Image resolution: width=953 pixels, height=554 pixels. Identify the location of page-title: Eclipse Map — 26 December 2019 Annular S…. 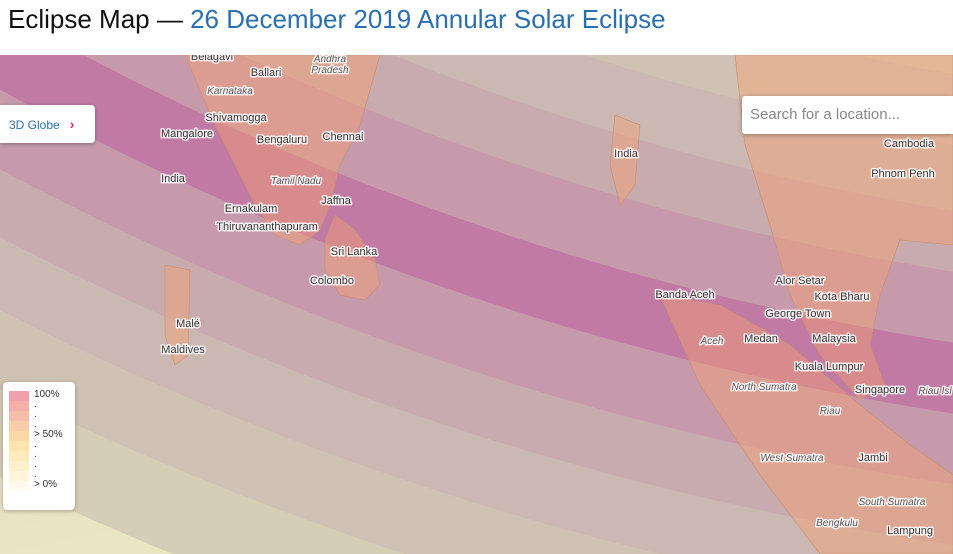
(337, 19).